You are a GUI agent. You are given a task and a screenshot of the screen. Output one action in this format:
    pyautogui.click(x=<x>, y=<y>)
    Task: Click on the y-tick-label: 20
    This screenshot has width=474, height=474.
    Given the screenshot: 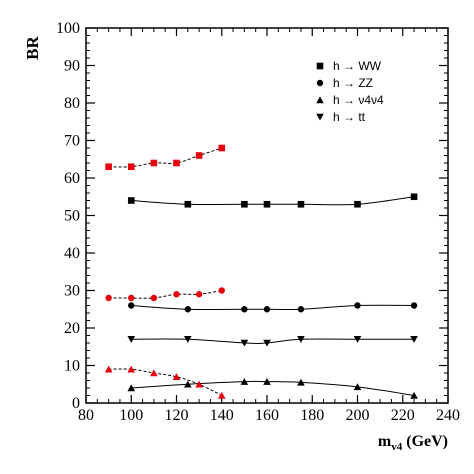 What is the action you would take?
    pyautogui.click(x=72, y=328)
    